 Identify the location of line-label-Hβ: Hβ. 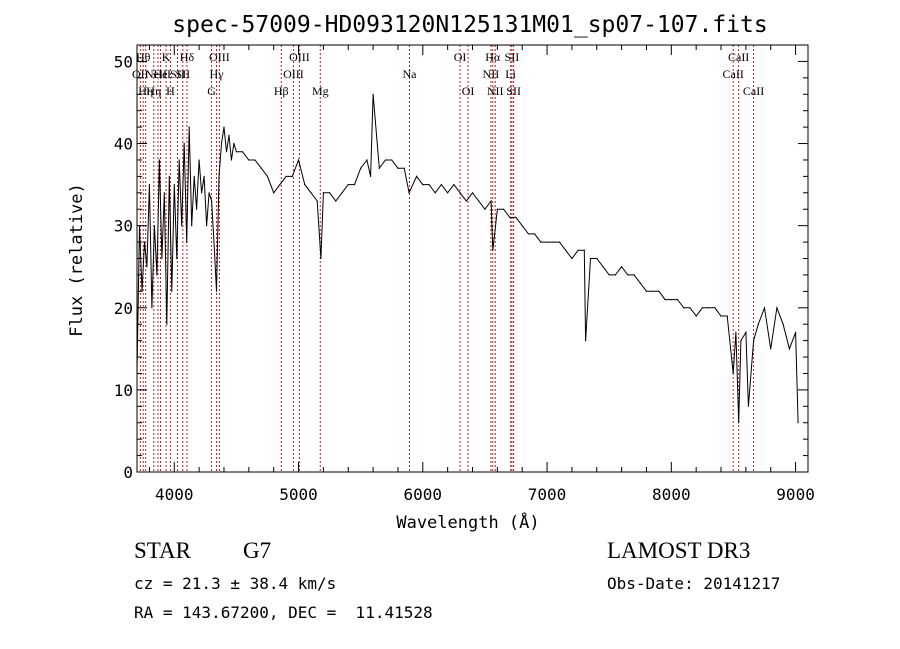
(281, 91).